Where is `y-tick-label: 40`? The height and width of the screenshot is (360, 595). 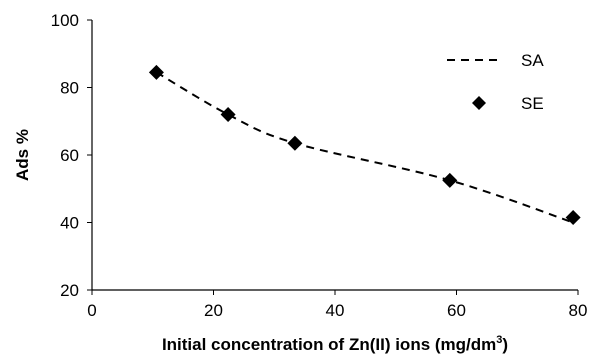 y-tick-label: 40 is located at coordinates (69, 223).